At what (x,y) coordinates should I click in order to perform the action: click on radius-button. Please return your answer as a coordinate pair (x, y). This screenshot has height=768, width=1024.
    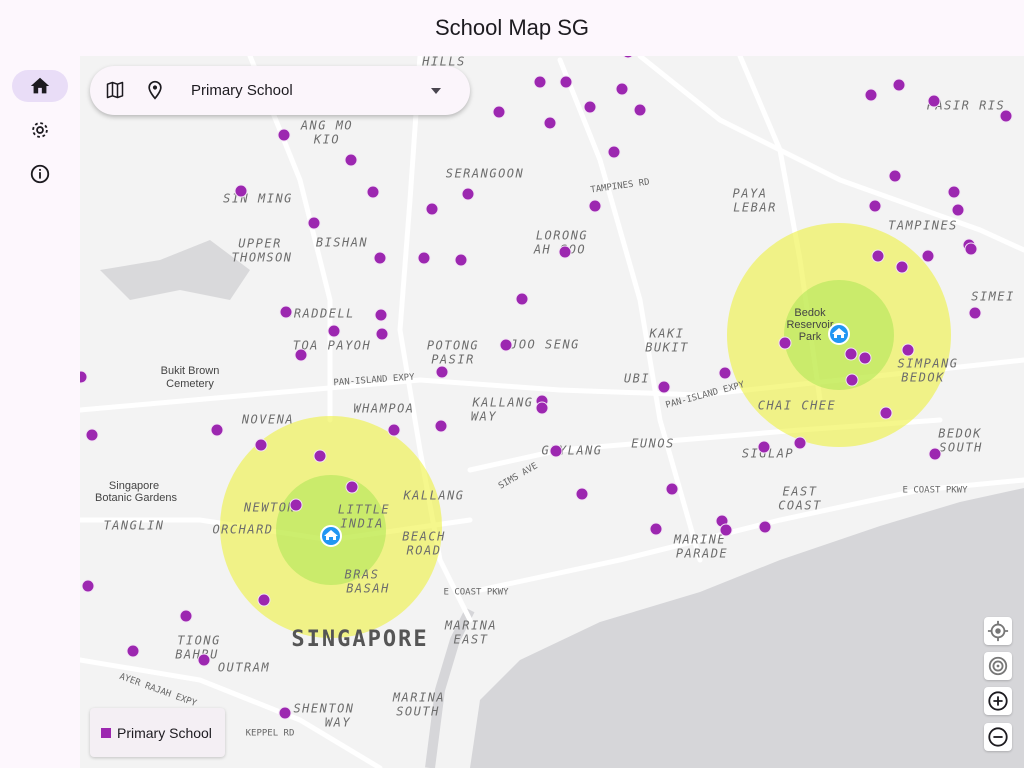
    Looking at the image, I should click on (998, 666).